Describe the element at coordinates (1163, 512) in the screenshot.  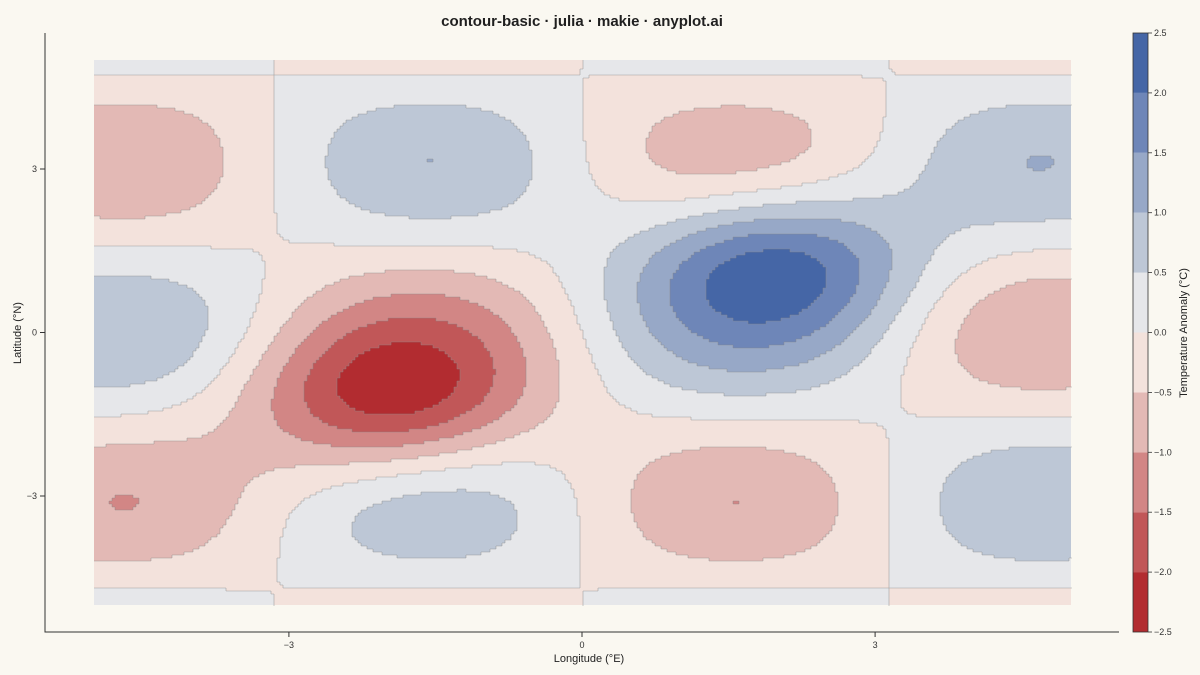
I see `colorbar-tick-label: −1.5` at that location.